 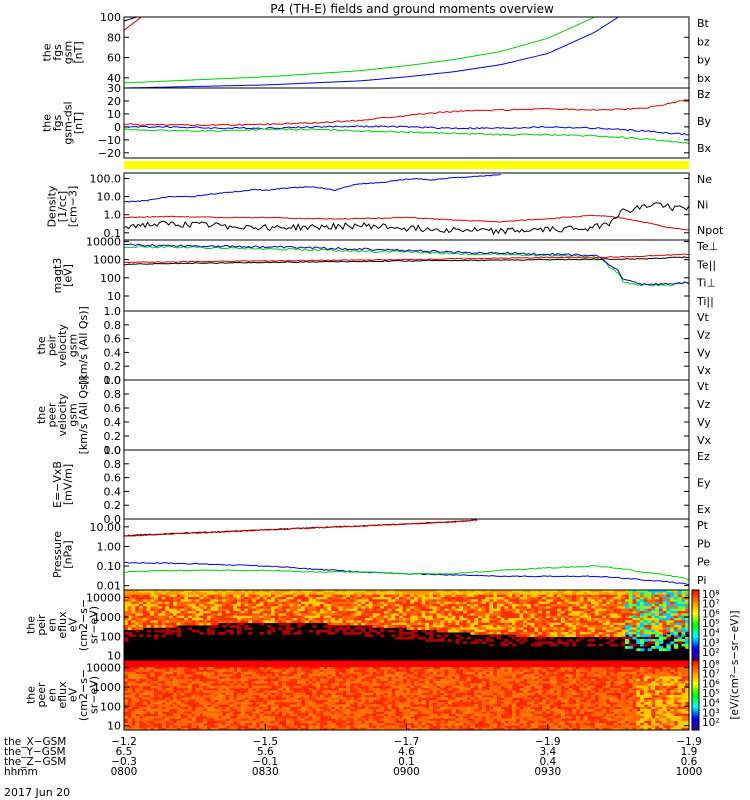 What do you see at coordinates (689, 772) in the screenshot?
I see `x-tick-value: 1000` at bounding box center [689, 772].